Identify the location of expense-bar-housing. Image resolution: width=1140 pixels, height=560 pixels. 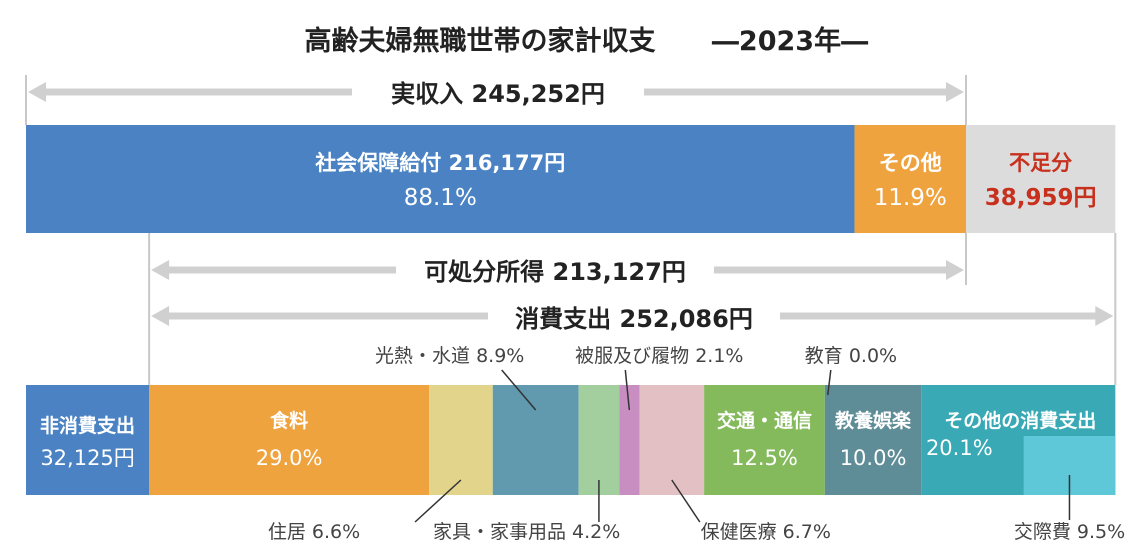
(461, 440).